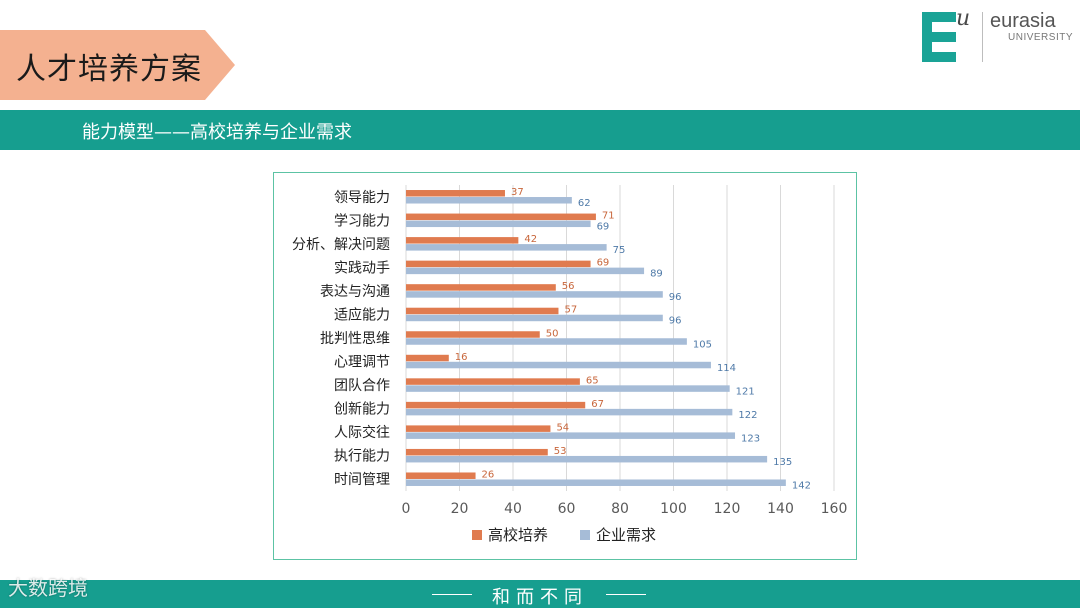 This screenshot has width=1080, height=609. I want to click on data-label: 57, so click(570, 310).